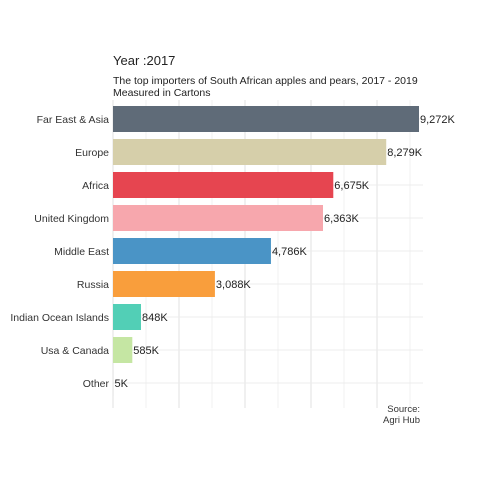  Describe the element at coordinates (234, 285) in the screenshot. I see `value-label: 3,088K` at that location.